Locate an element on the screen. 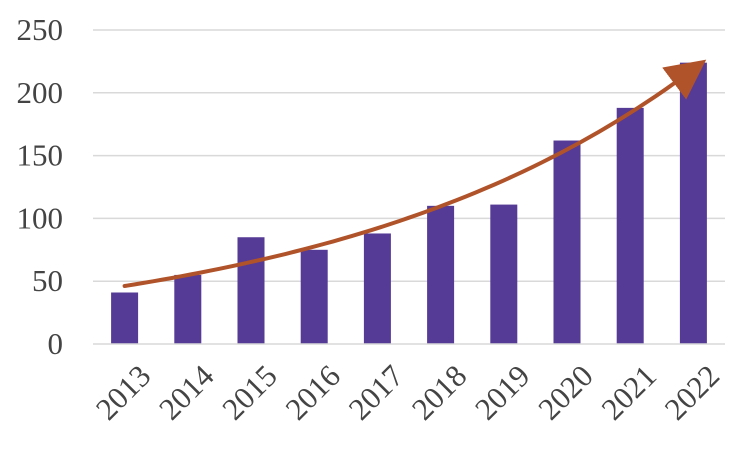 This screenshot has height=450, width=750. x-tick-label: 2019 is located at coordinates (502, 392).